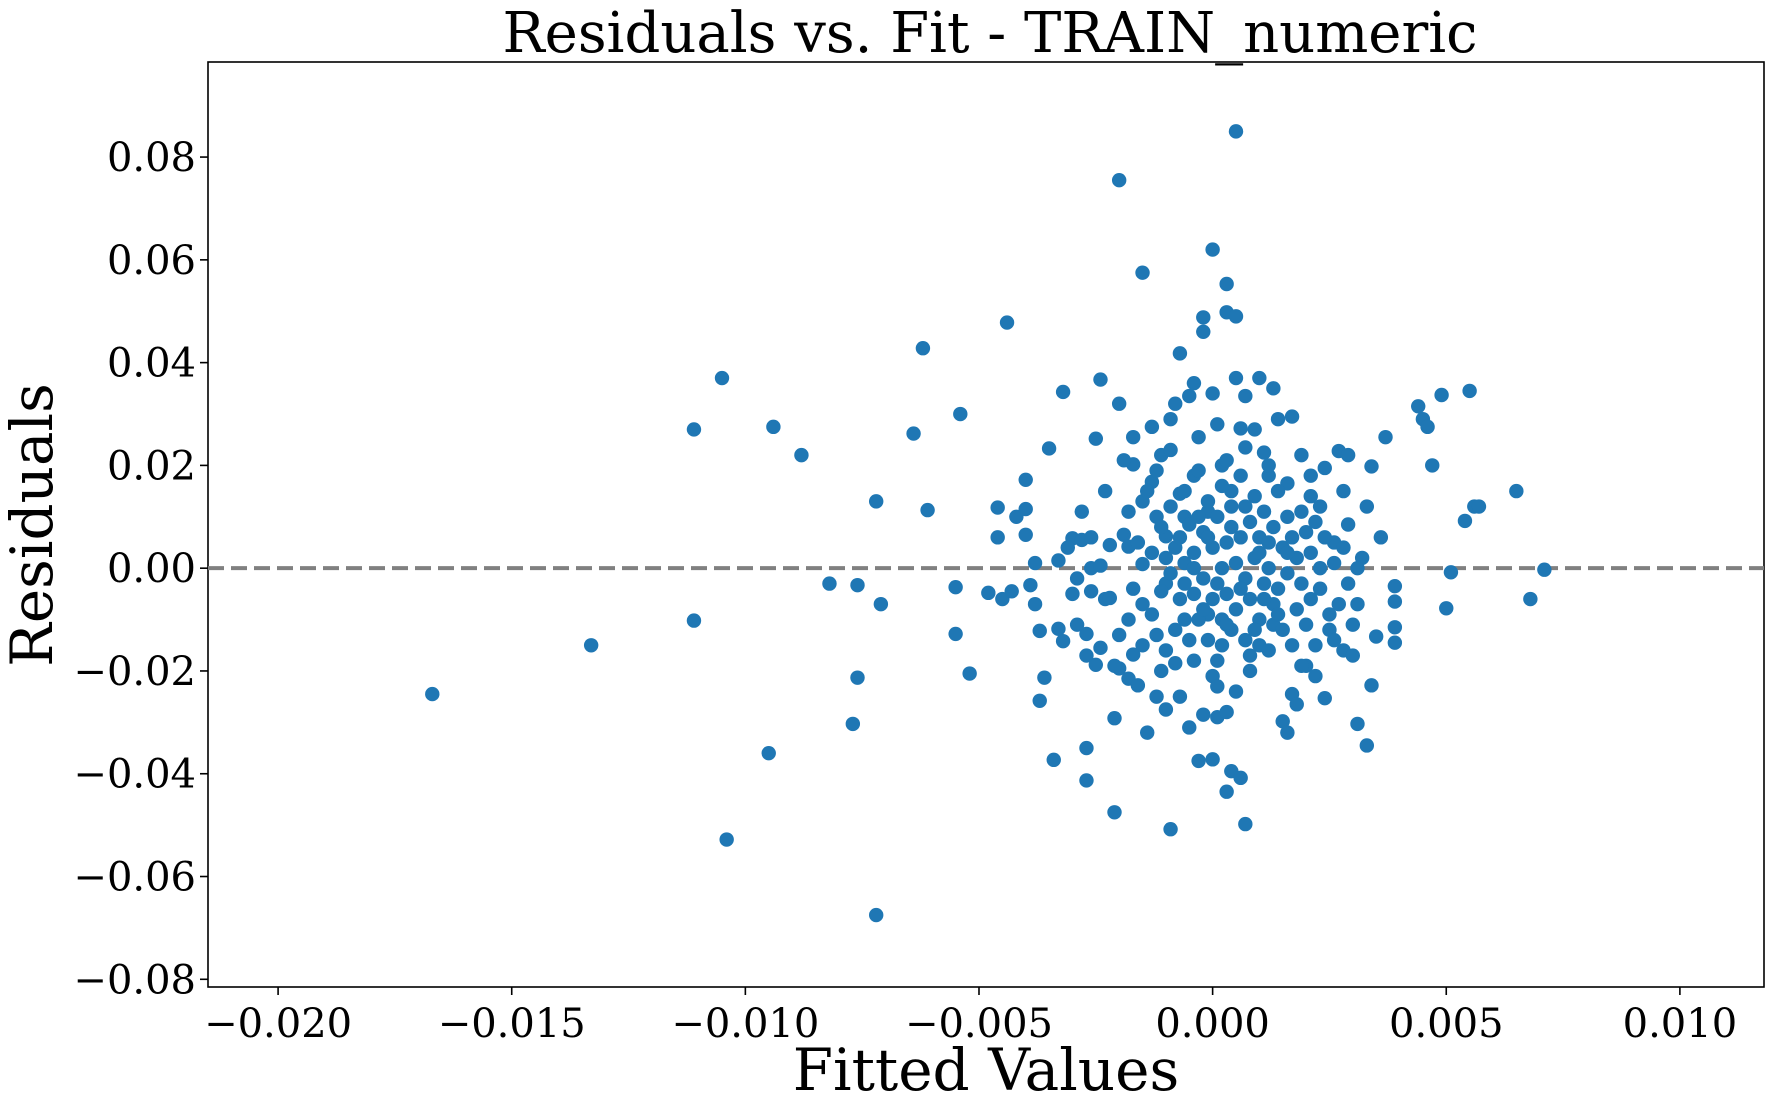 The height and width of the screenshot is (1107, 1771). I want to click on x-tick-label: 0.010, so click(1680, 1024).